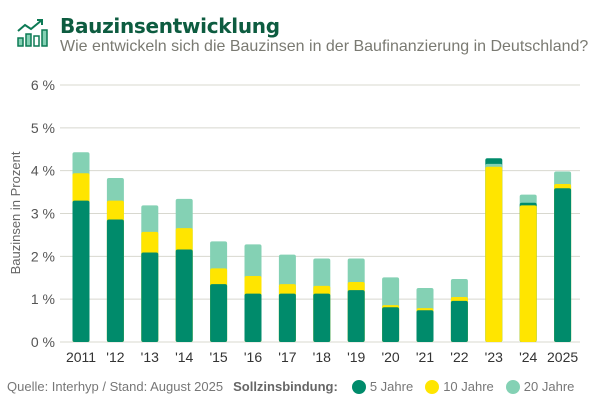 This screenshot has width=600, height=405. I want to click on x-tick-label: '17, so click(287, 357).